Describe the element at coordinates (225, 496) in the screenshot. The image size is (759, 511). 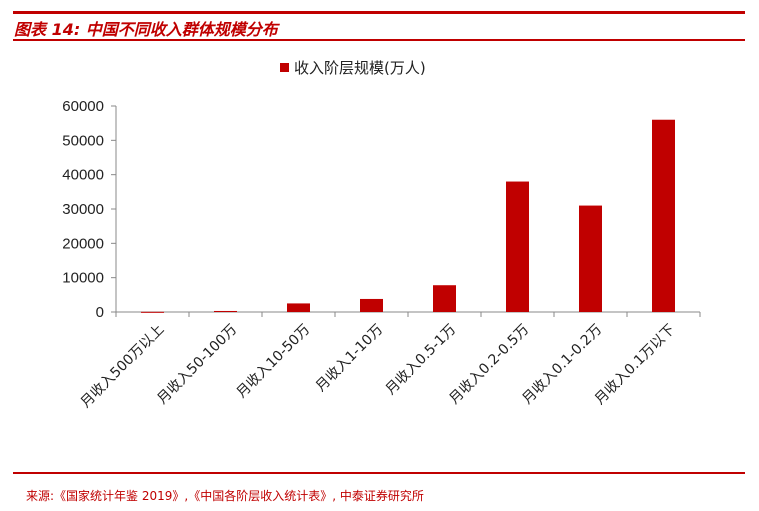
I see `source-note: 来源:《国家统计年鉴 2019》,《中国各阶层收入统计表》, 中泰证券研究所` at that location.